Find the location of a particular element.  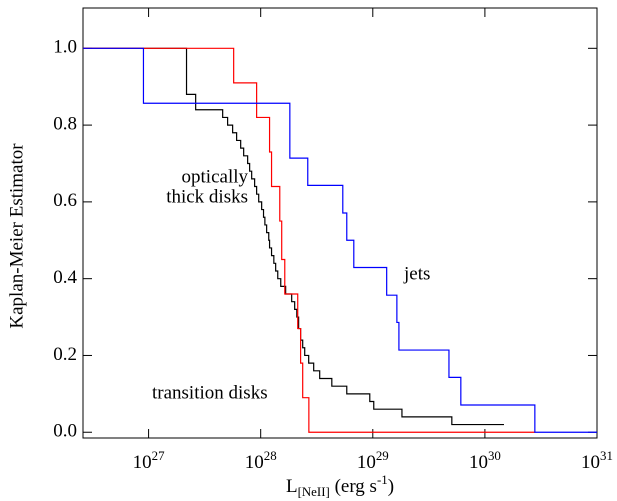

x-tick-label: 1028 is located at coordinates (261, 460).